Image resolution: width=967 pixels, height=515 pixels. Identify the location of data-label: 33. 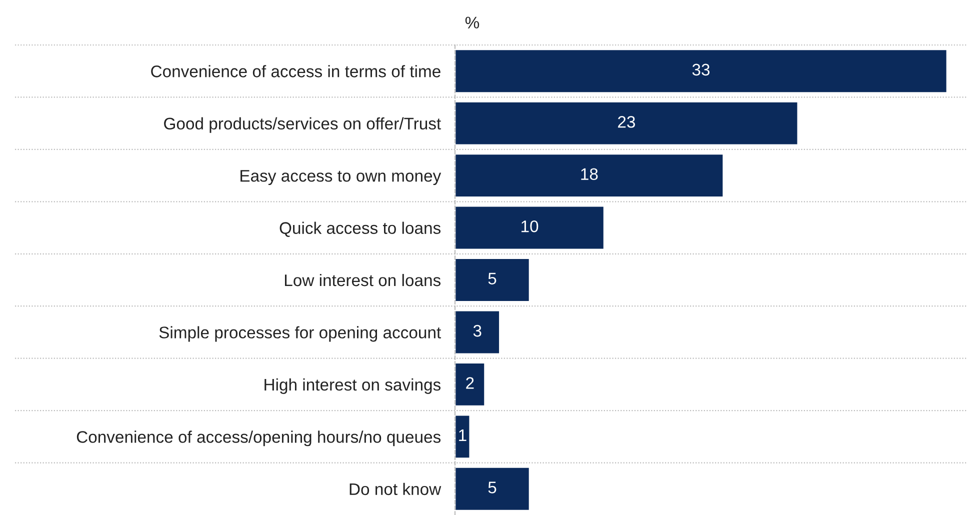
(701, 70).